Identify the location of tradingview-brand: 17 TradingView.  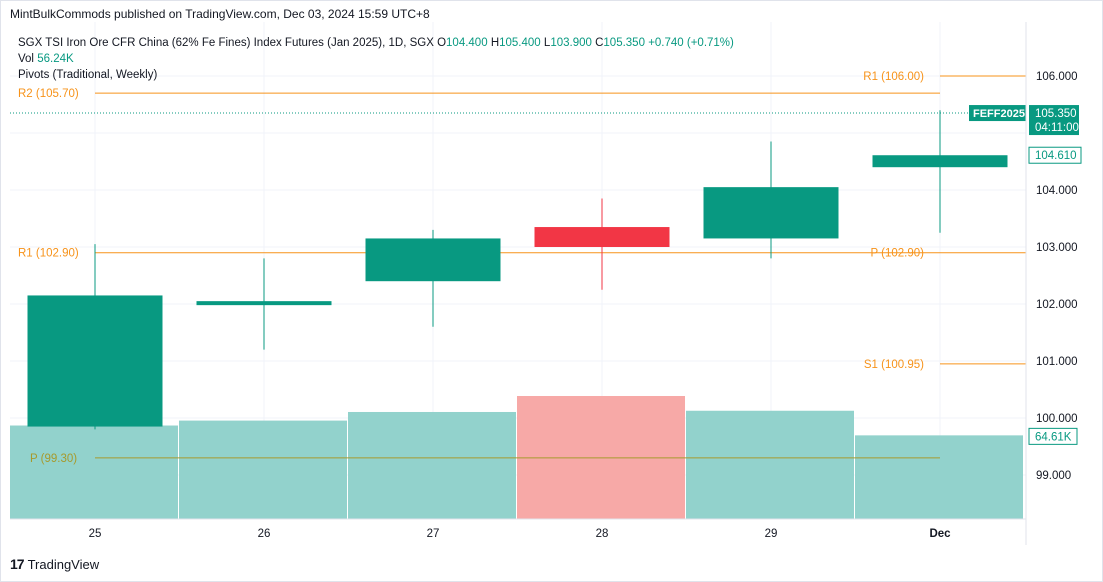
(54, 564).